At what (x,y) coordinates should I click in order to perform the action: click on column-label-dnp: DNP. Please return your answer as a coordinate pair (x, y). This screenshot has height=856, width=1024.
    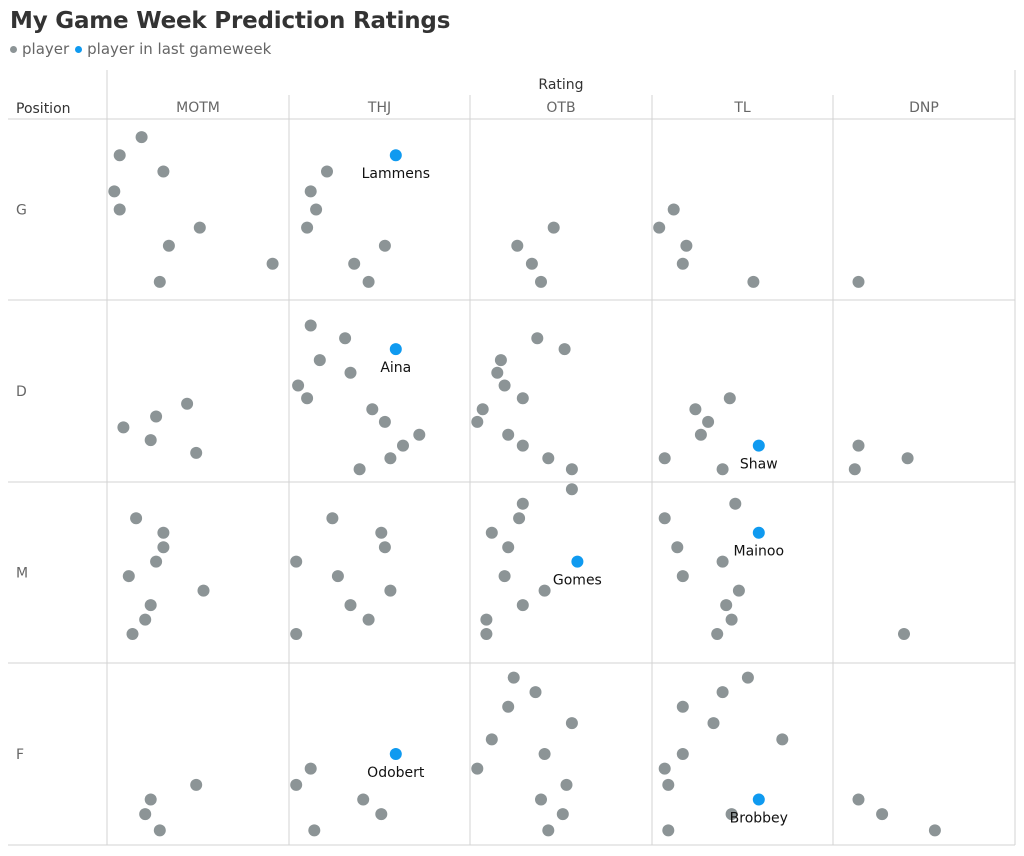
    Looking at the image, I should click on (924, 108).